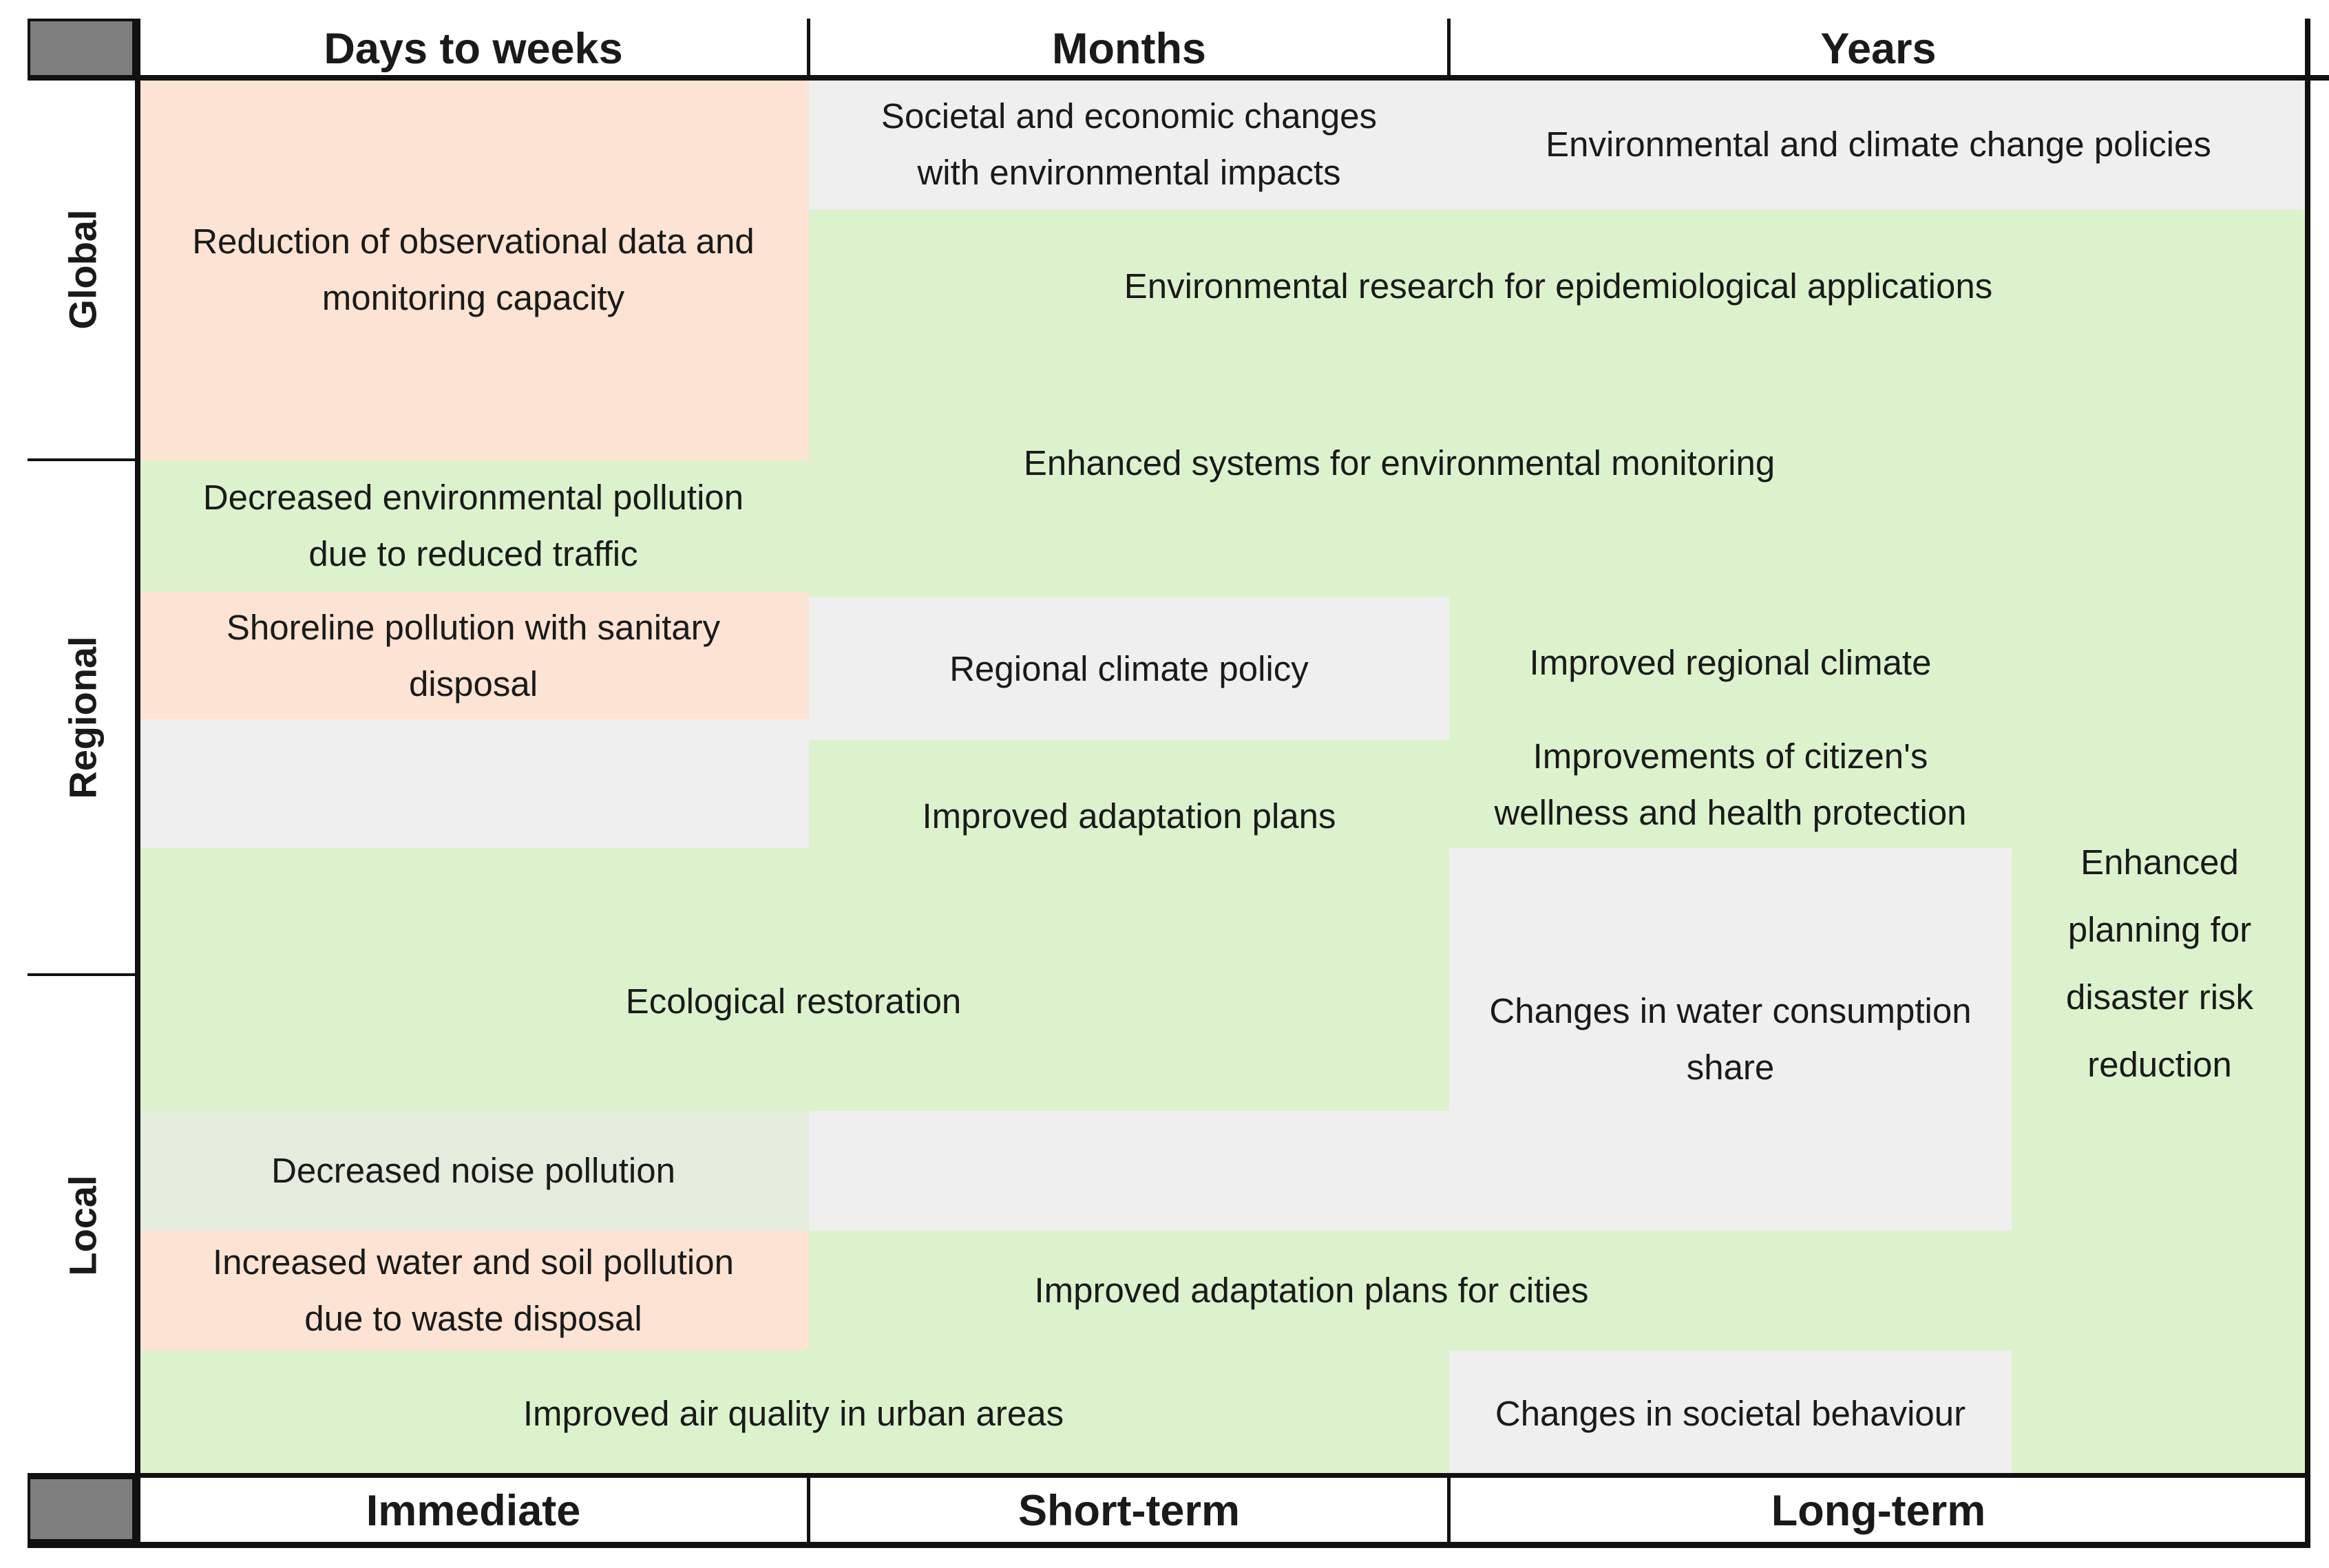 This screenshot has width=2329, height=1568. What do you see at coordinates (808, 49) in the screenshot?
I see `header-divider-days-months` at bounding box center [808, 49].